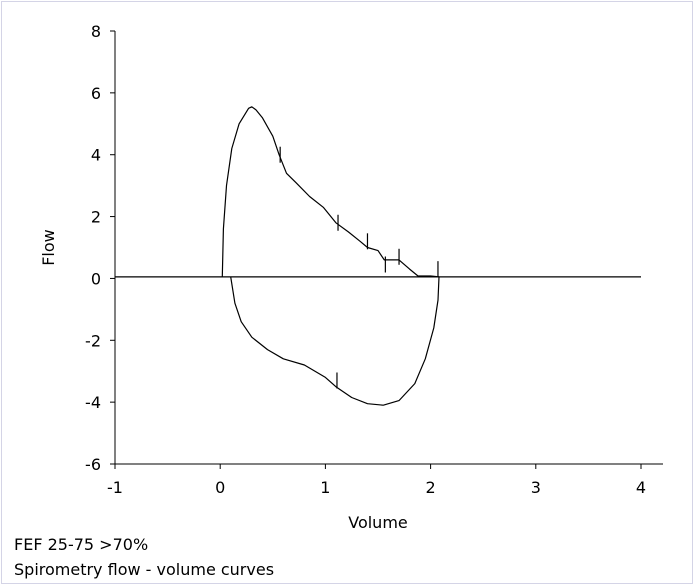 This screenshot has height=587, width=696. I want to click on y-tick-label: 8, so click(96, 31).